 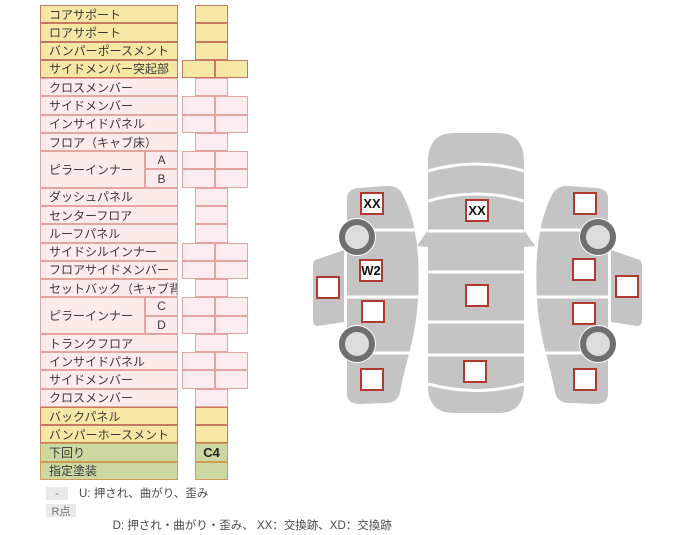 What do you see at coordinates (589, 294) in the screenshot?
I see `car-right-side-view` at bounding box center [589, 294].